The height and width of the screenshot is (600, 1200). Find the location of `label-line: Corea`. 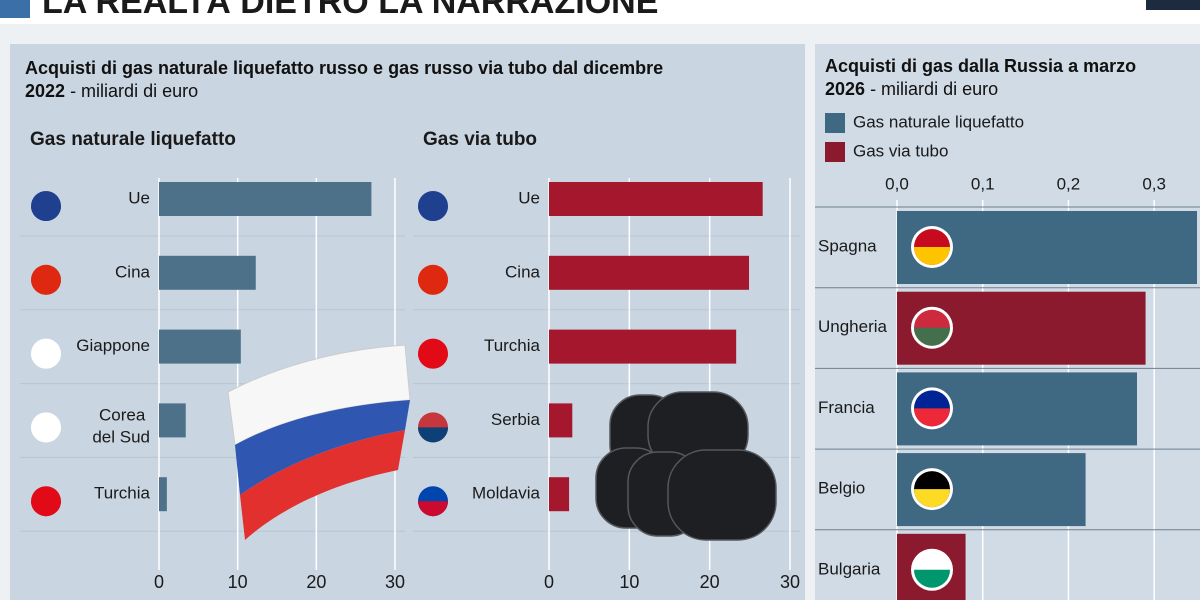

label-line: Corea is located at coordinates (124, 415).